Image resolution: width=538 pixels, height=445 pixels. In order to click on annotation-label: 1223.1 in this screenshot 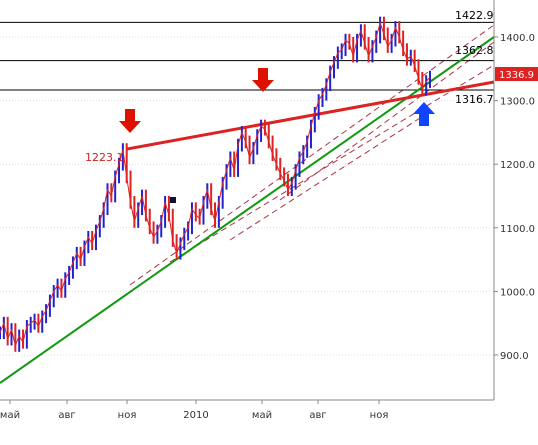, I will do `click(104, 157)`.